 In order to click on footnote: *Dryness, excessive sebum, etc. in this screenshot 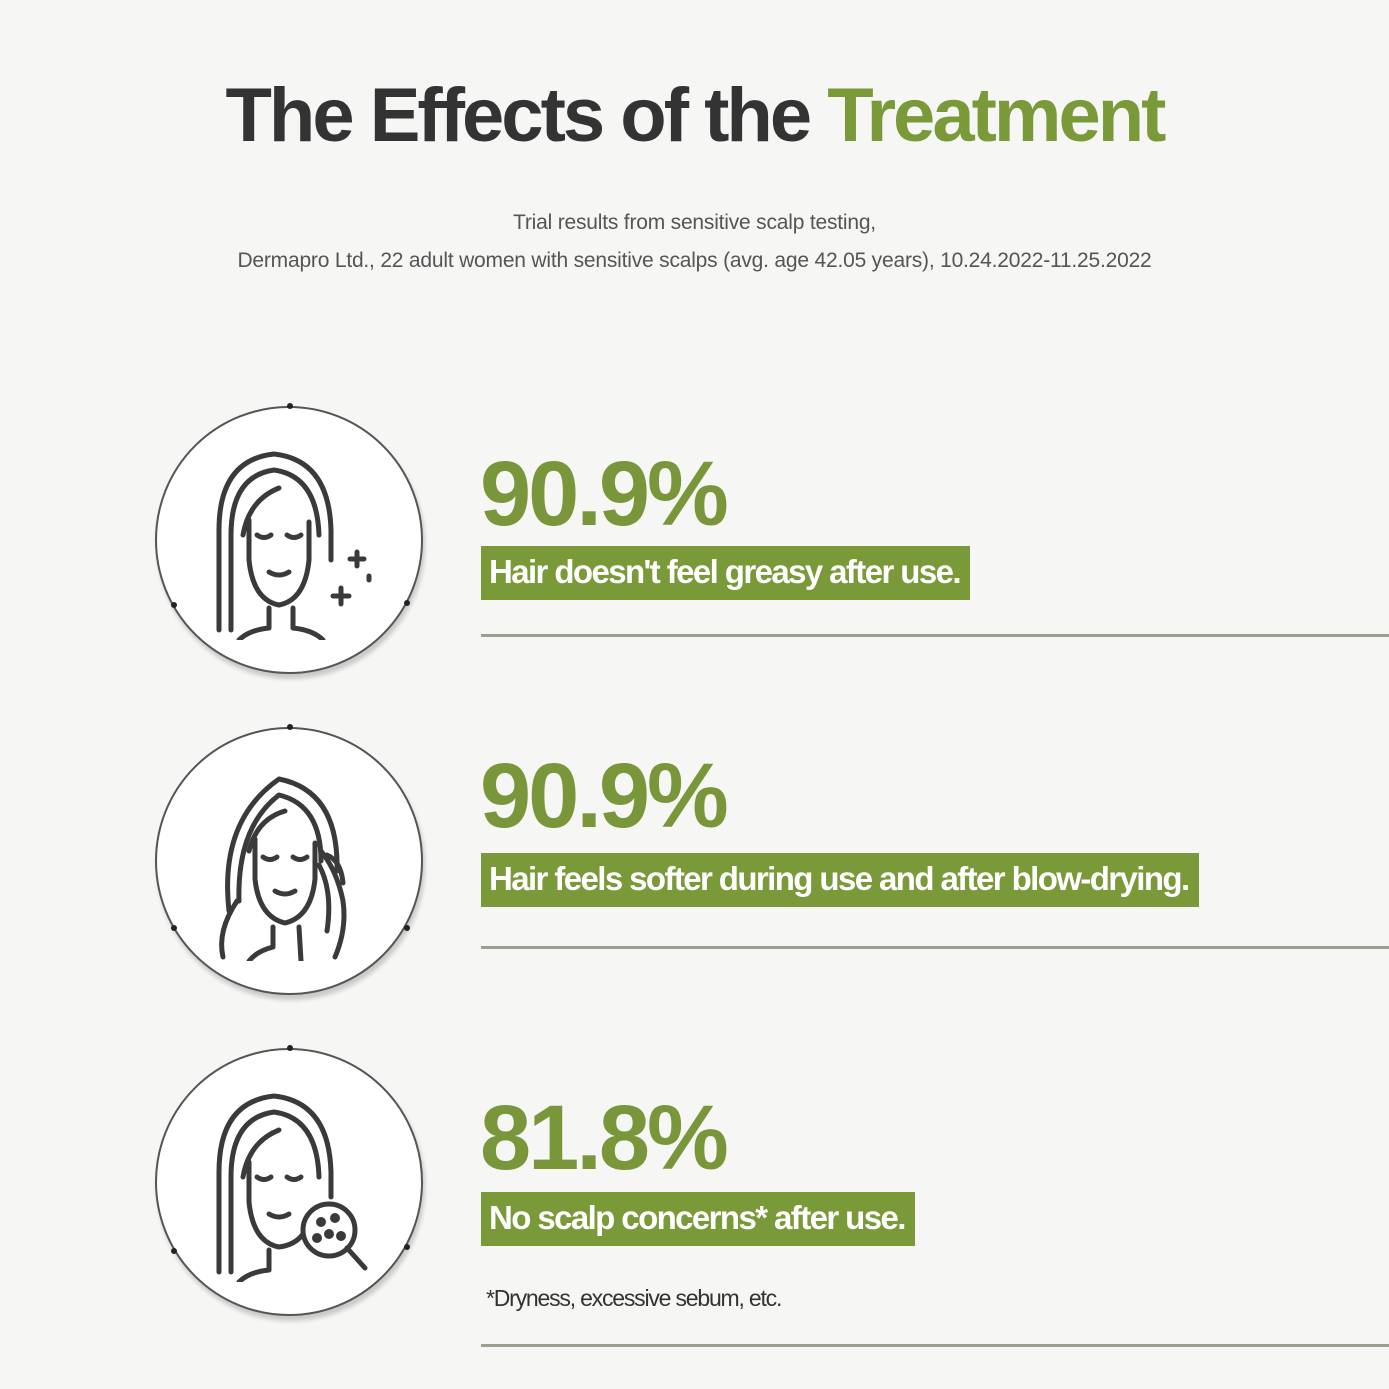, I will do `click(634, 1298)`.